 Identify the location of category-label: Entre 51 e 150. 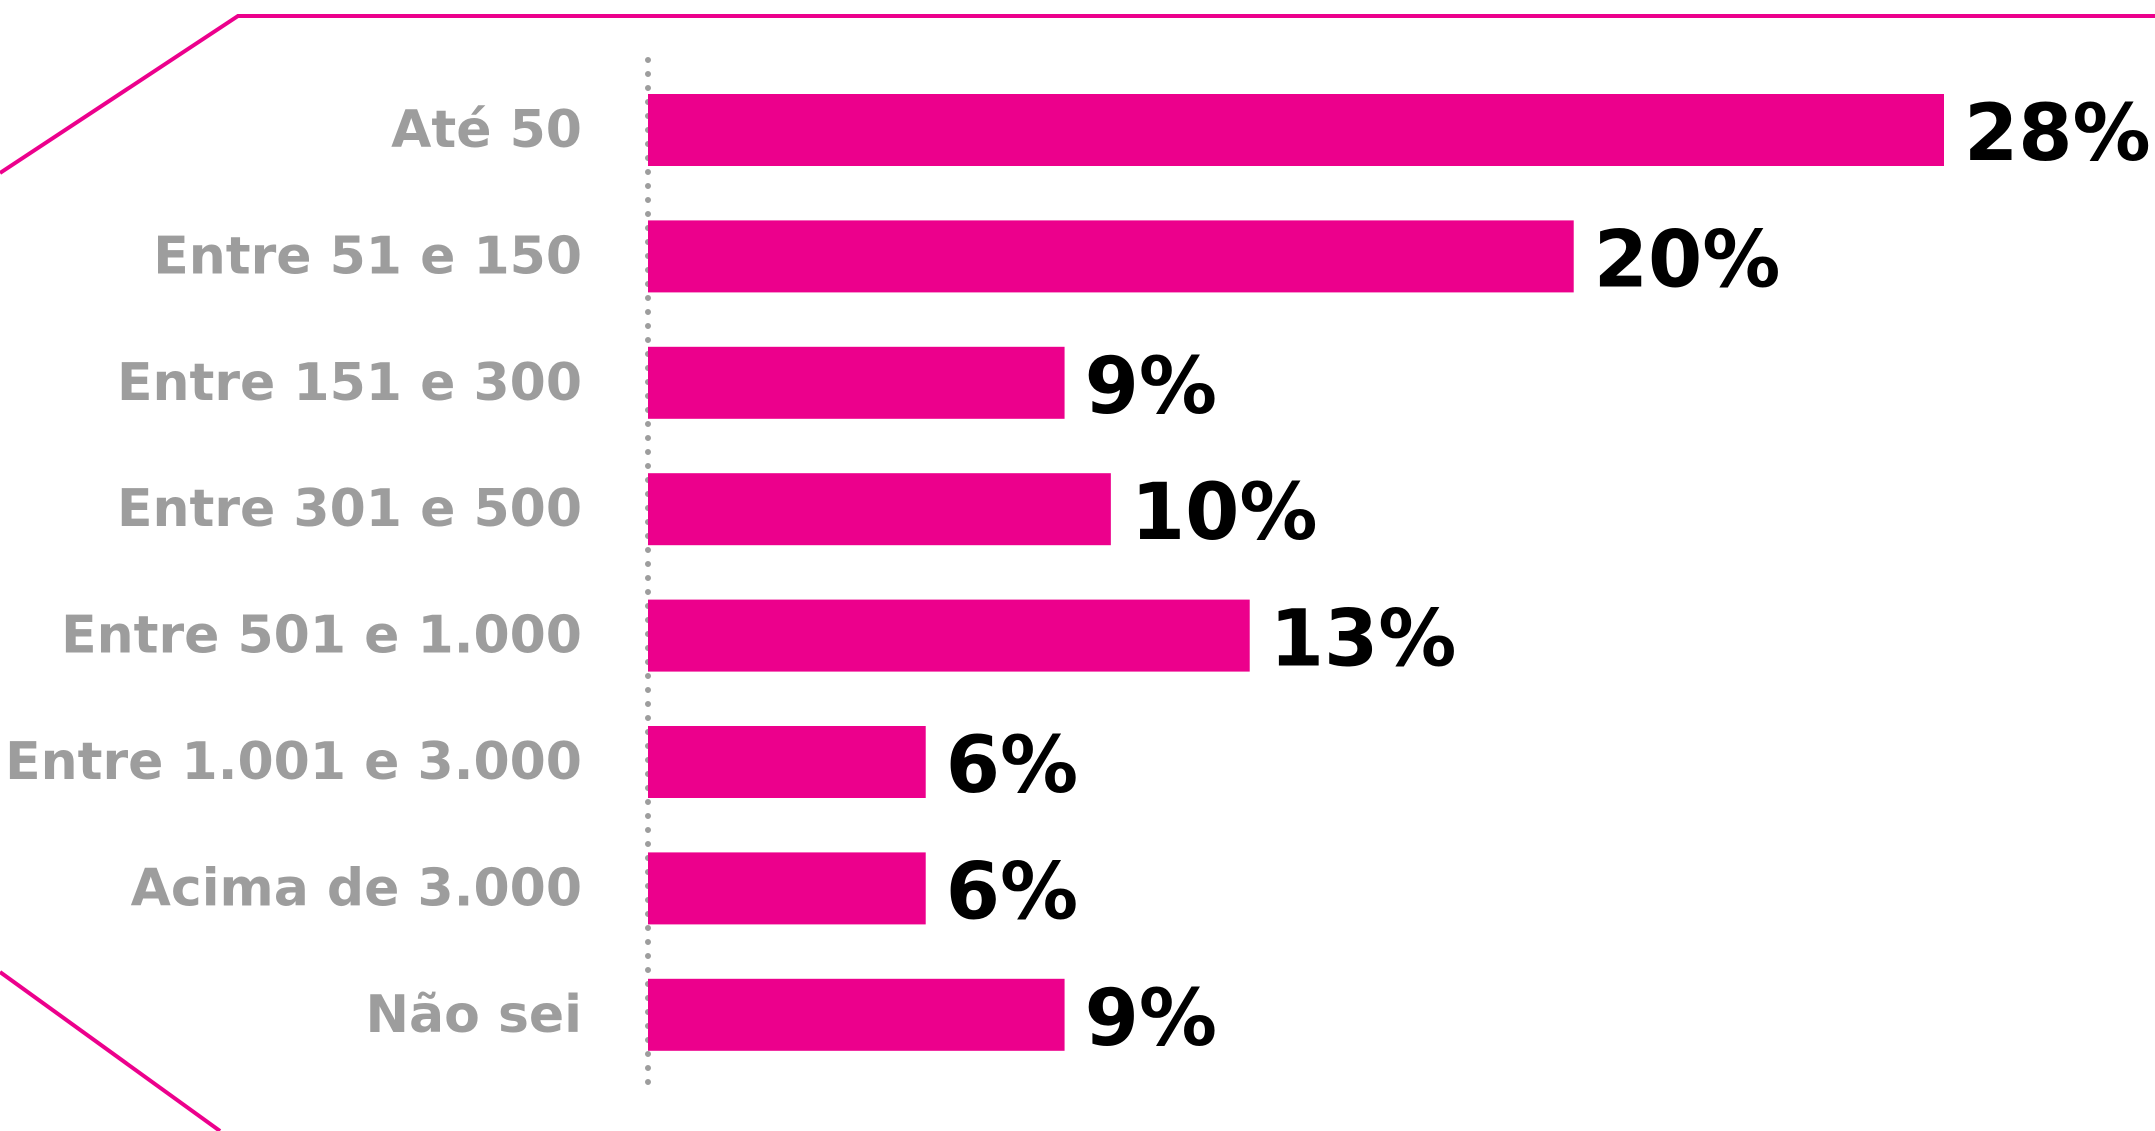
(367, 256).